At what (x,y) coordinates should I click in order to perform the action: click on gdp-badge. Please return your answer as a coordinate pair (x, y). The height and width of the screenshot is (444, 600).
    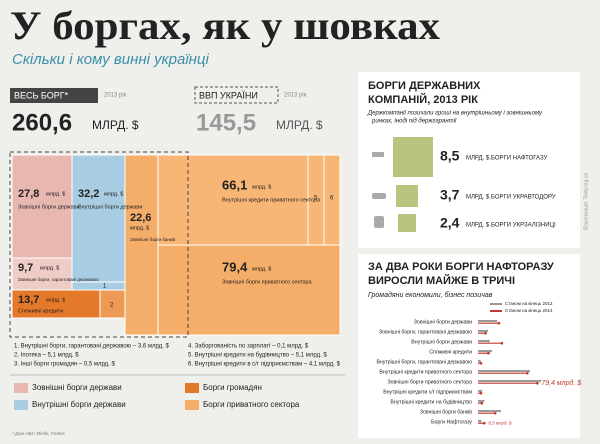
    Looking at the image, I should click on (236, 95).